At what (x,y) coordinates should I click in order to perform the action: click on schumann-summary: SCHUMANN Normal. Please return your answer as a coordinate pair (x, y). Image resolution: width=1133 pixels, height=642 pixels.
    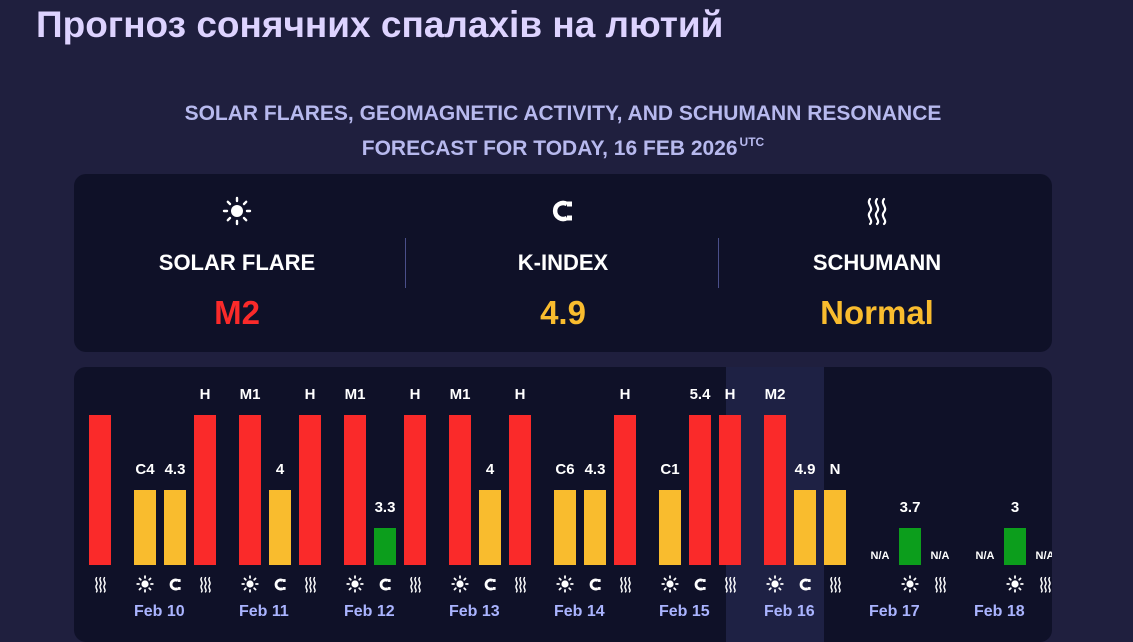
    Looking at the image, I should click on (877, 263).